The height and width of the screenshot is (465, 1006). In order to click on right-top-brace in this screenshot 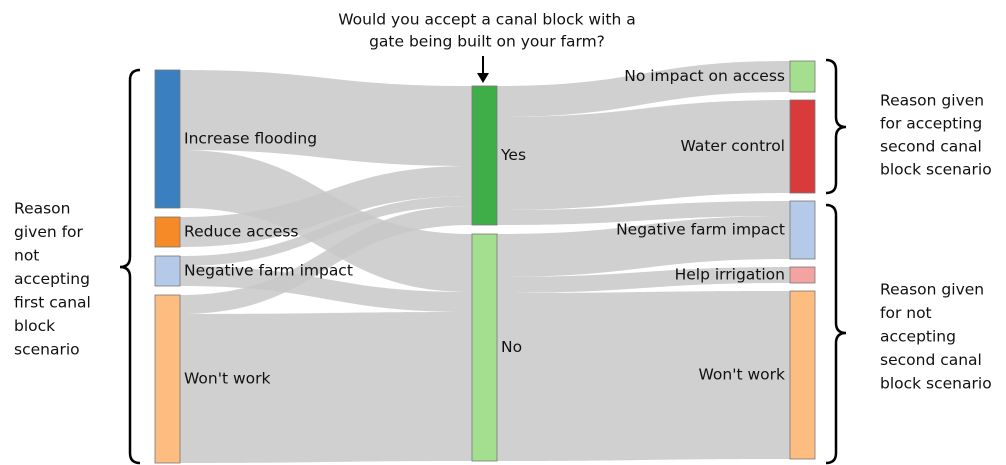, I will do `click(836, 126)`.